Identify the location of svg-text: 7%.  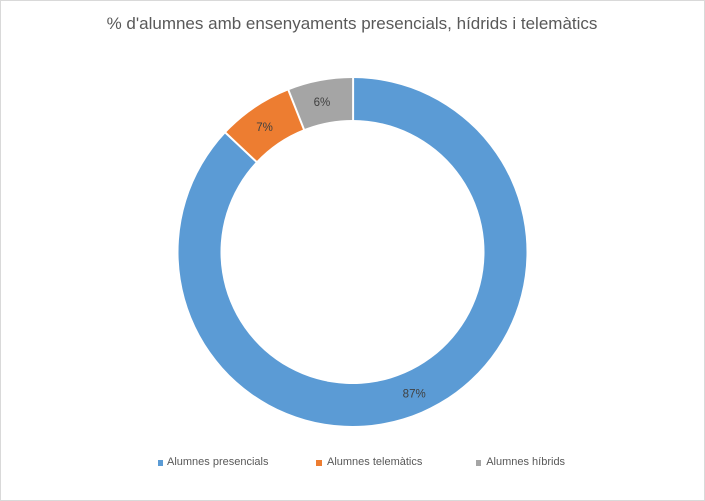
(264, 128).